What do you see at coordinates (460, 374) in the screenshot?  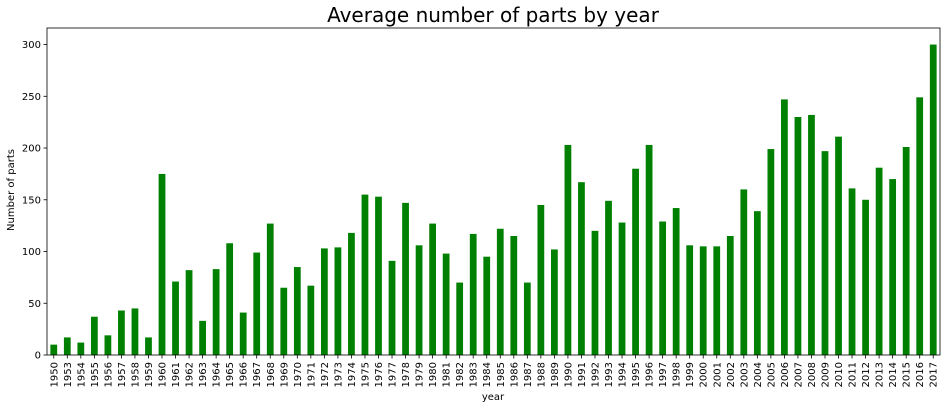 I see `x-tick-label: 1982` at bounding box center [460, 374].